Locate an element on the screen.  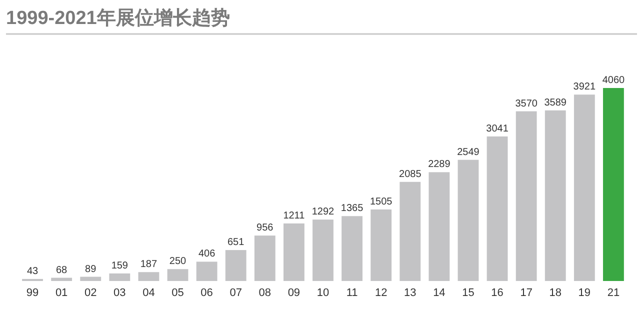
x-tick-label: 10 is located at coordinates (323, 293).